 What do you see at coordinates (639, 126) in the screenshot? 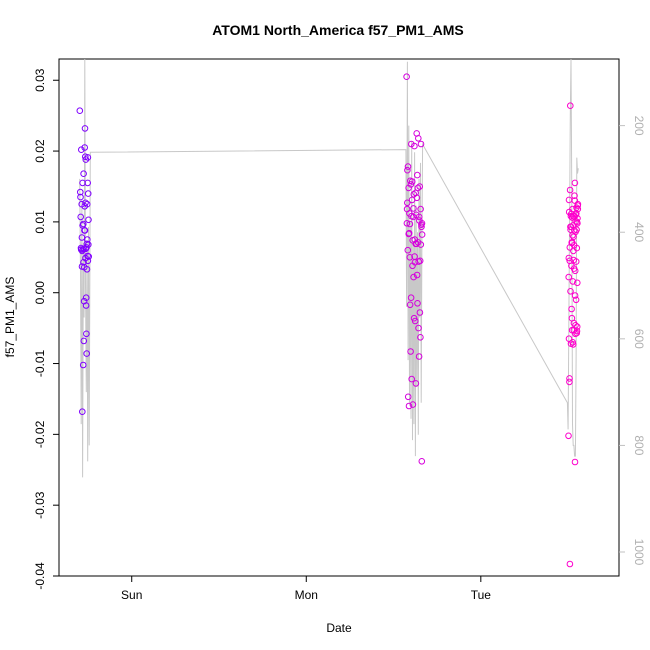
I see `y2-tick-label-0: 200` at bounding box center [639, 126].